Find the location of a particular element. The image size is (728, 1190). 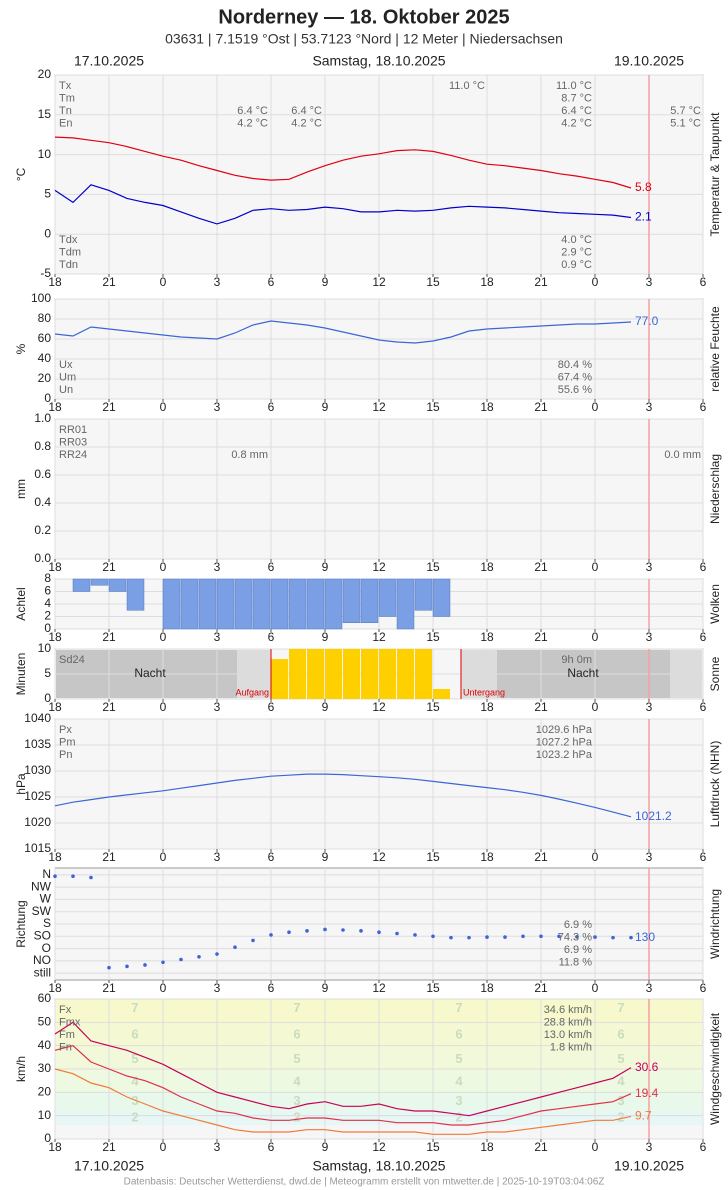

end-label: 30.6 is located at coordinates (647, 1067).